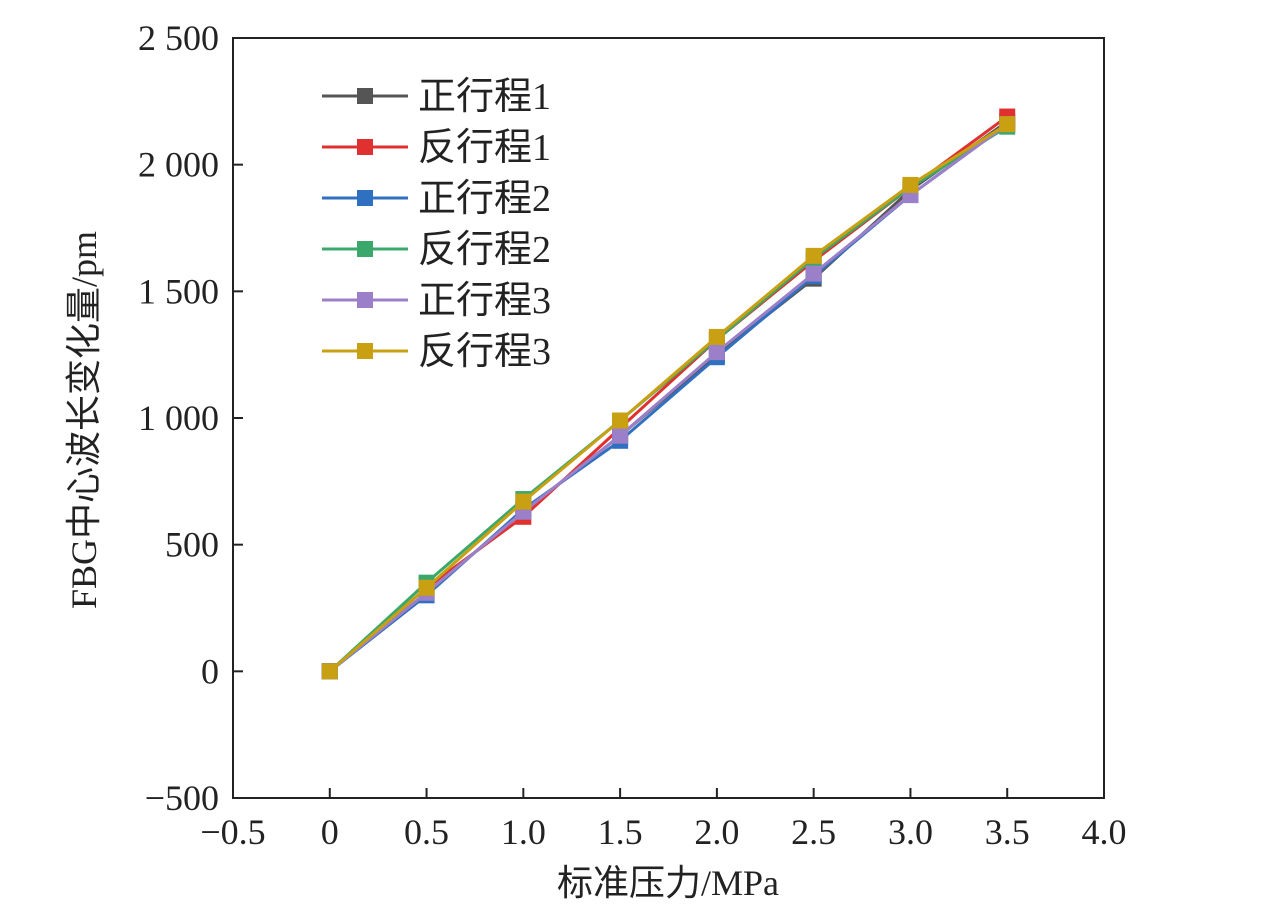 Image resolution: width=1276 pixels, height=910 pixels. Describe the element at coordinates (178, 38) in the screenshot. I see `y-tick-label: 2 500` at that location.